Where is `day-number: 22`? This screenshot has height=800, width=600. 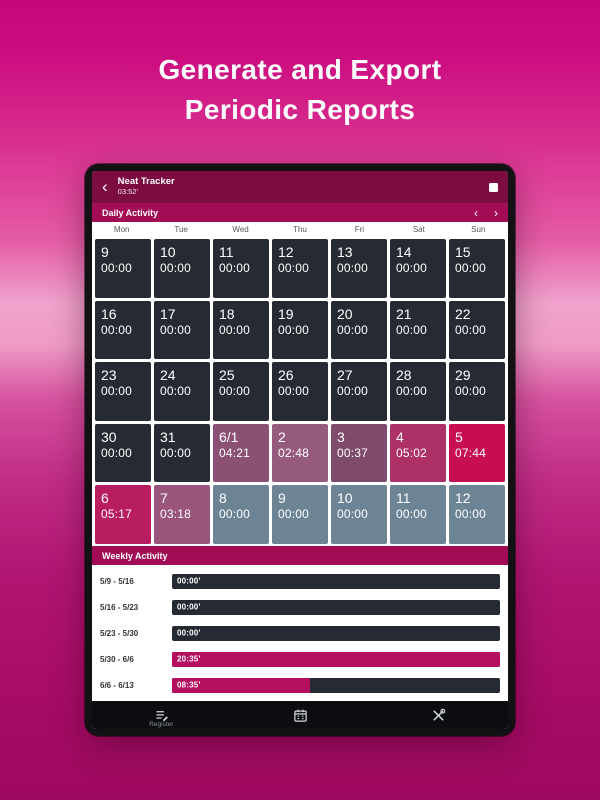 day-number: 22 is located at coordinates (463, 313).